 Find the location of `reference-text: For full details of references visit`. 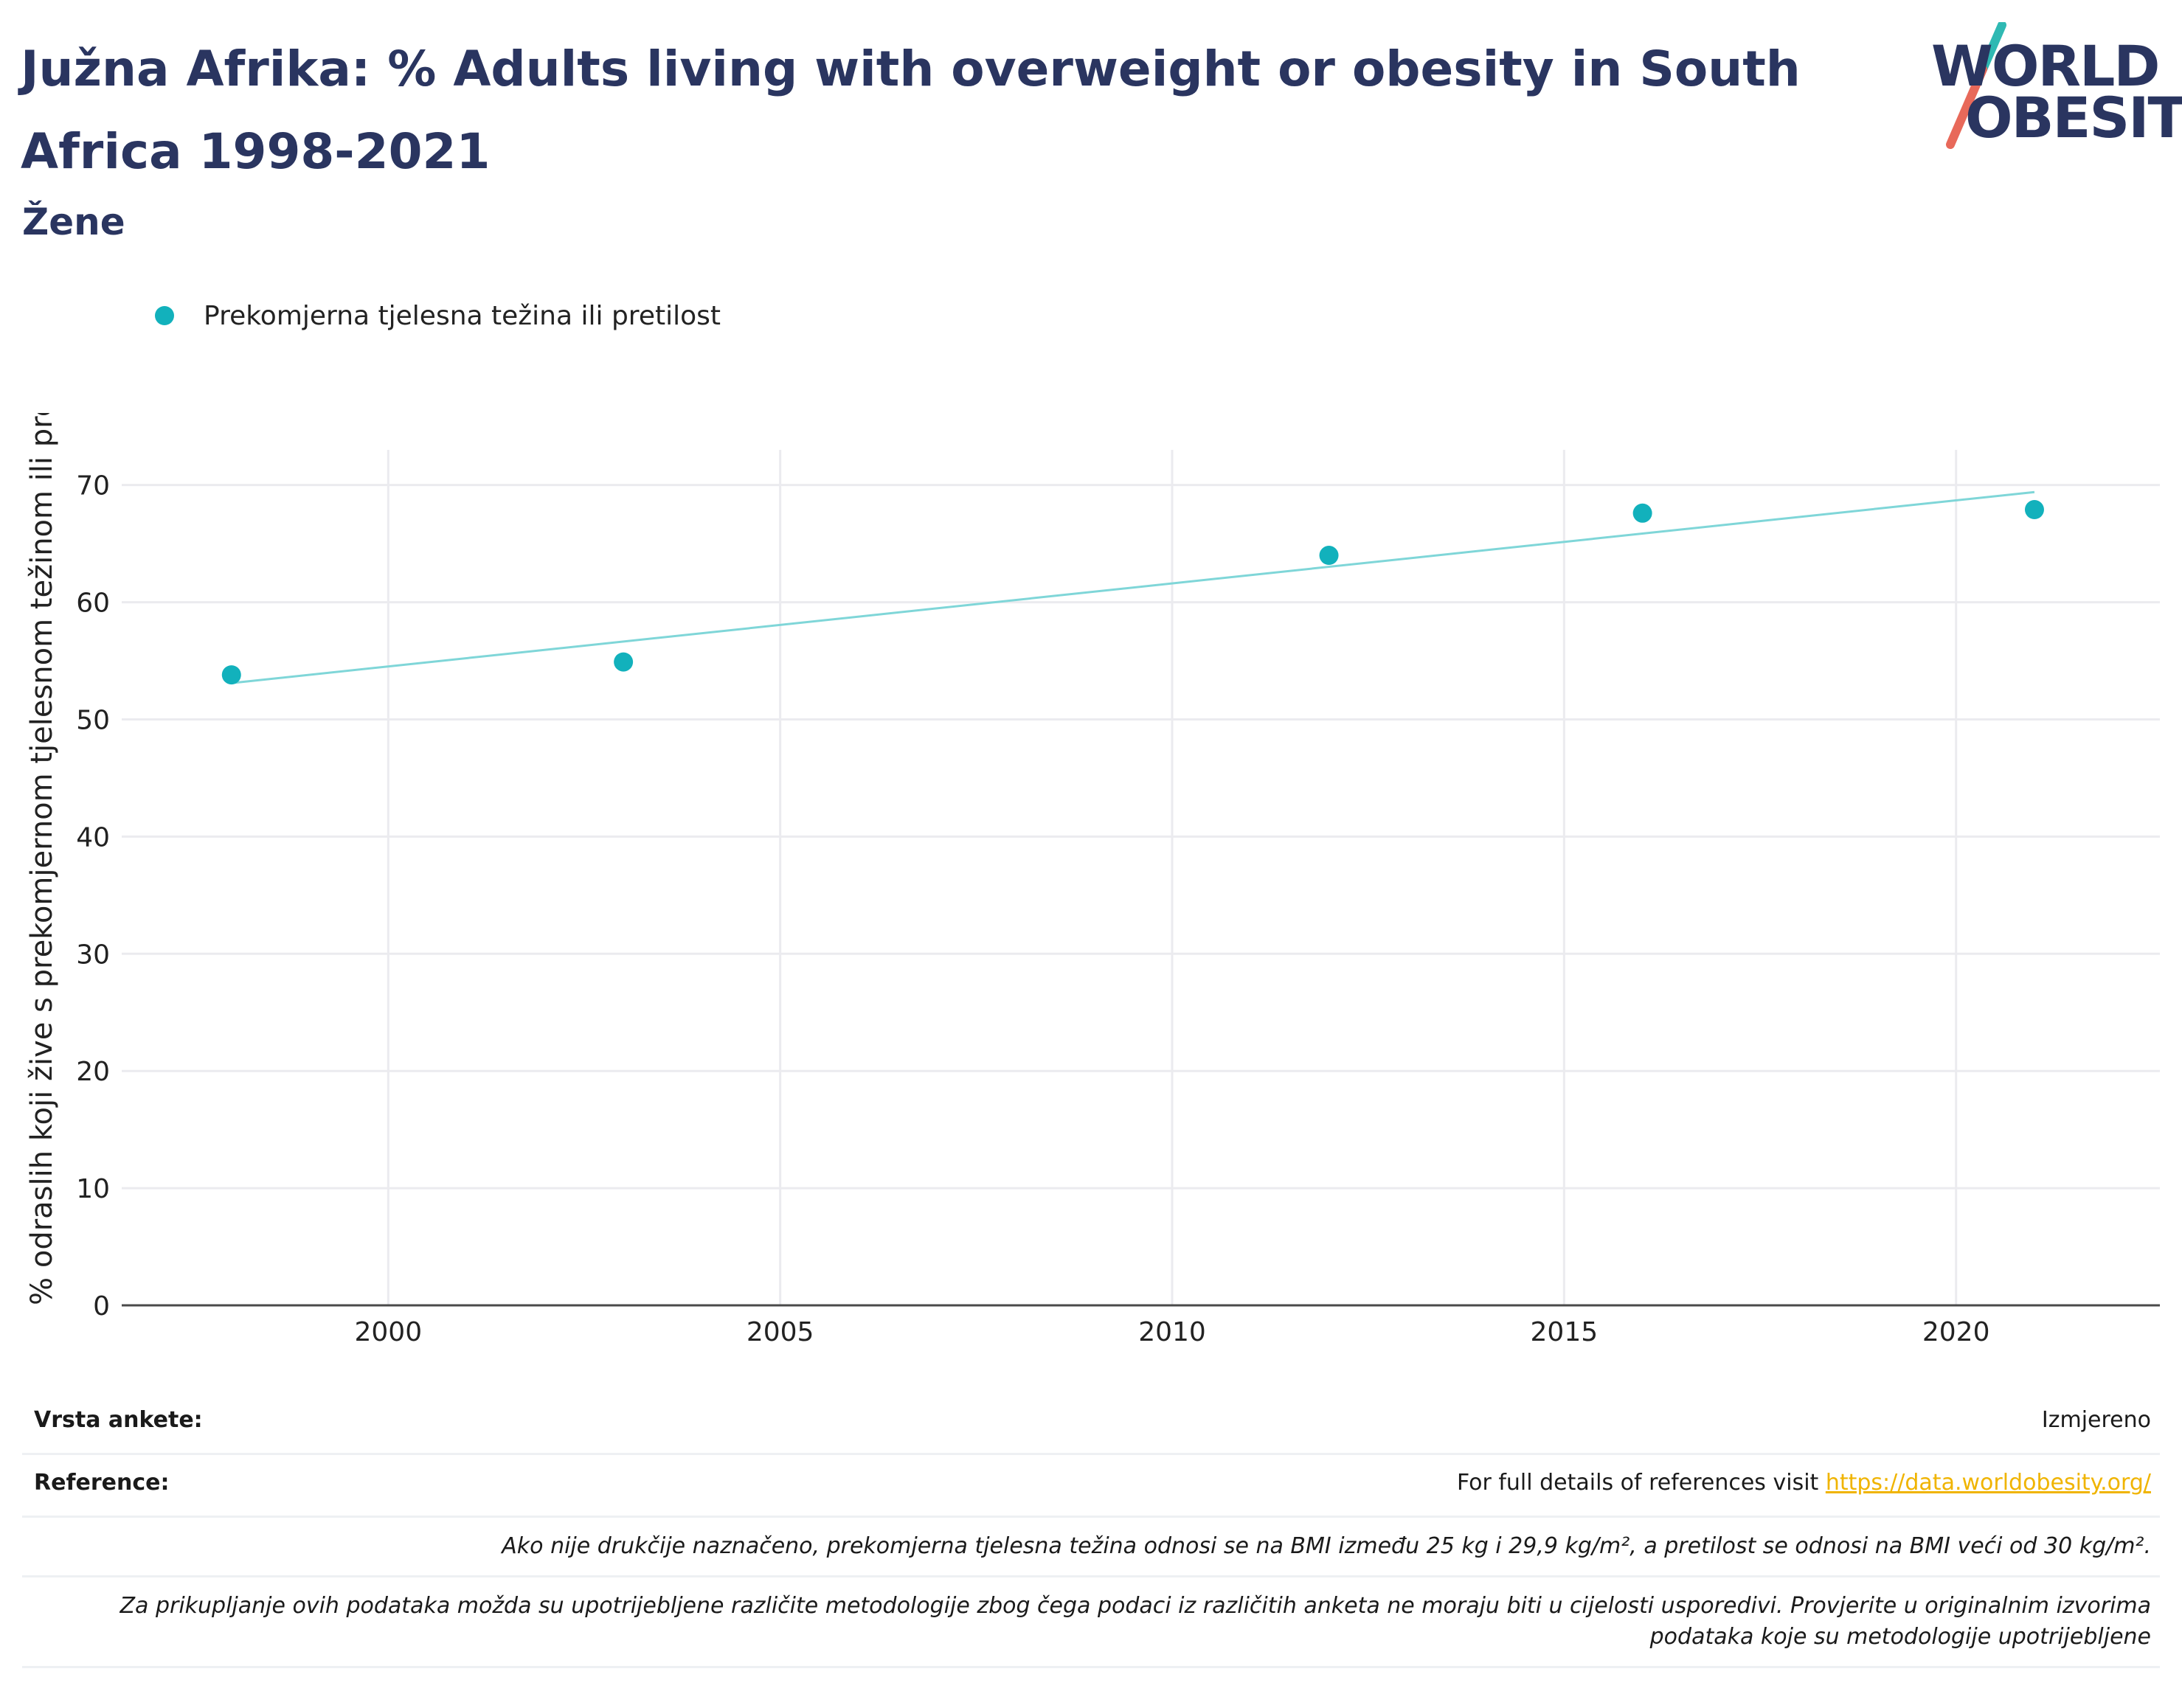

reference-text: For full details of references visit is located at coordinates (1641, 1483).